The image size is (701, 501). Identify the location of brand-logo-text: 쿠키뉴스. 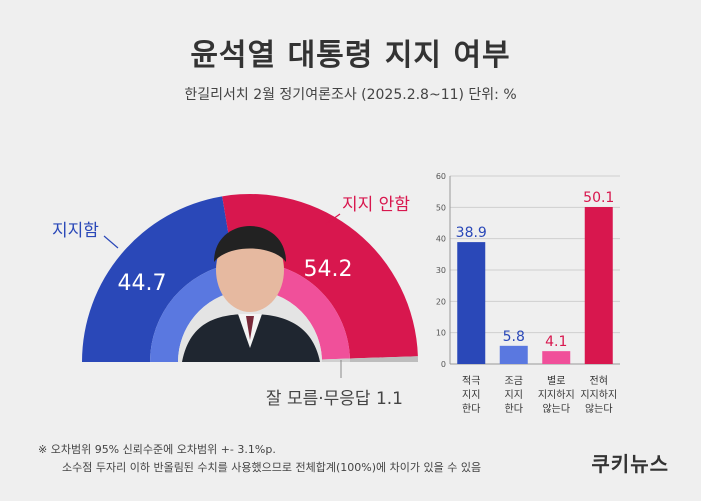
(630, 464).